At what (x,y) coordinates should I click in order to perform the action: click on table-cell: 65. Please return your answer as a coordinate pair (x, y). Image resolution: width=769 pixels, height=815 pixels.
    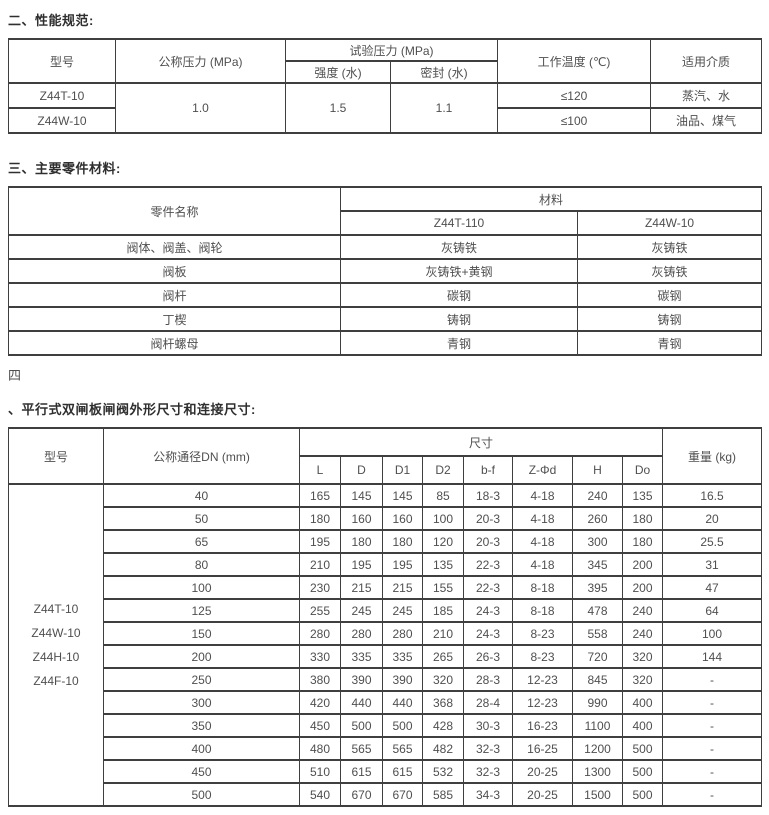
    Looking at the image, I should click on (201, 541).